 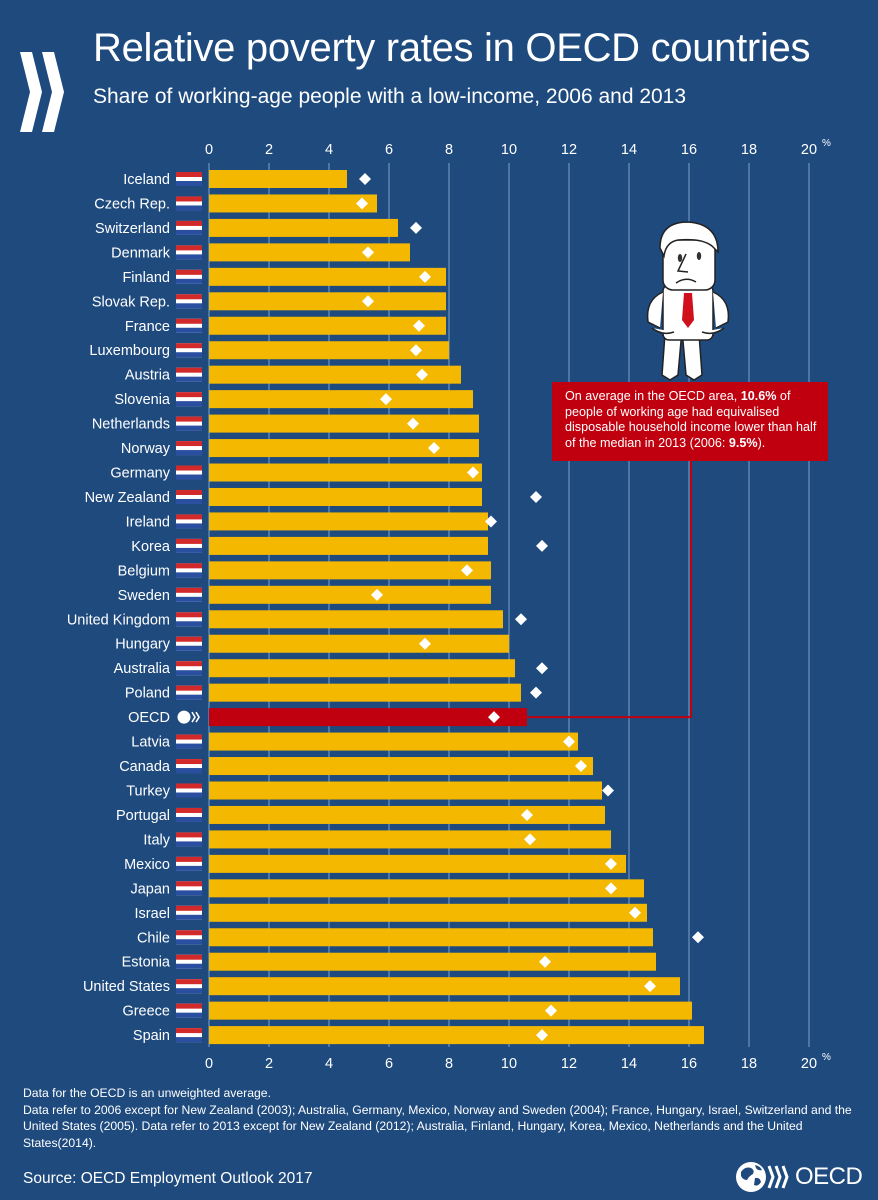 I want to click on chart-row: Luxembourg, so click(x=269, y=350).